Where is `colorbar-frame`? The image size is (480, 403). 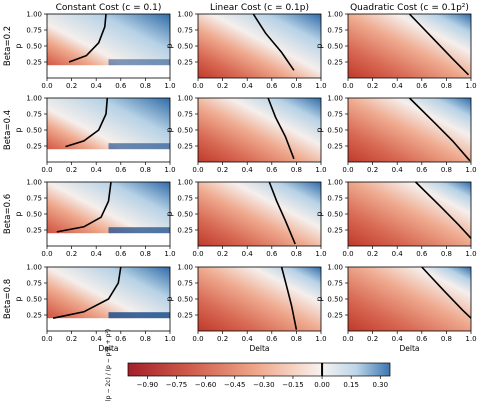 colorbar-frame is located at coordinates (259, 369).